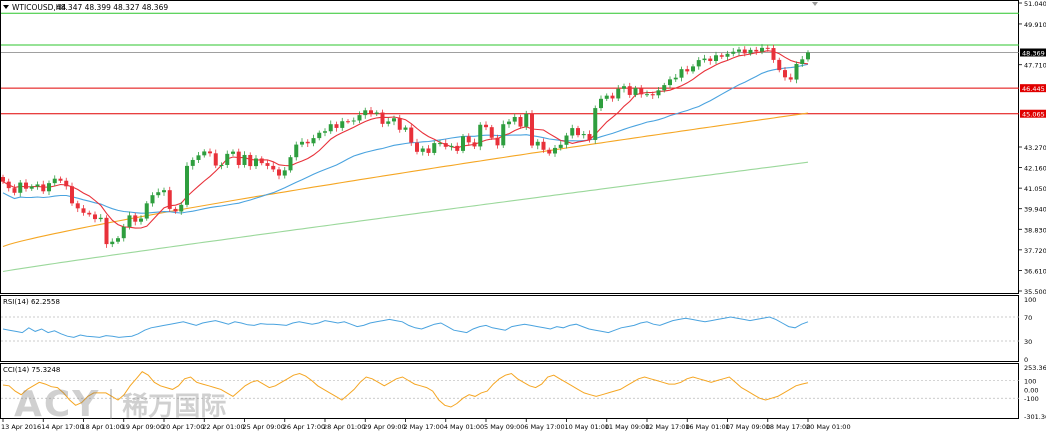 The width and height of the screenshot is (1046, 432). Describe the element at coordinates (1035, 25) in the screenshot. I see `price-tick-label: 49.910` at that location.